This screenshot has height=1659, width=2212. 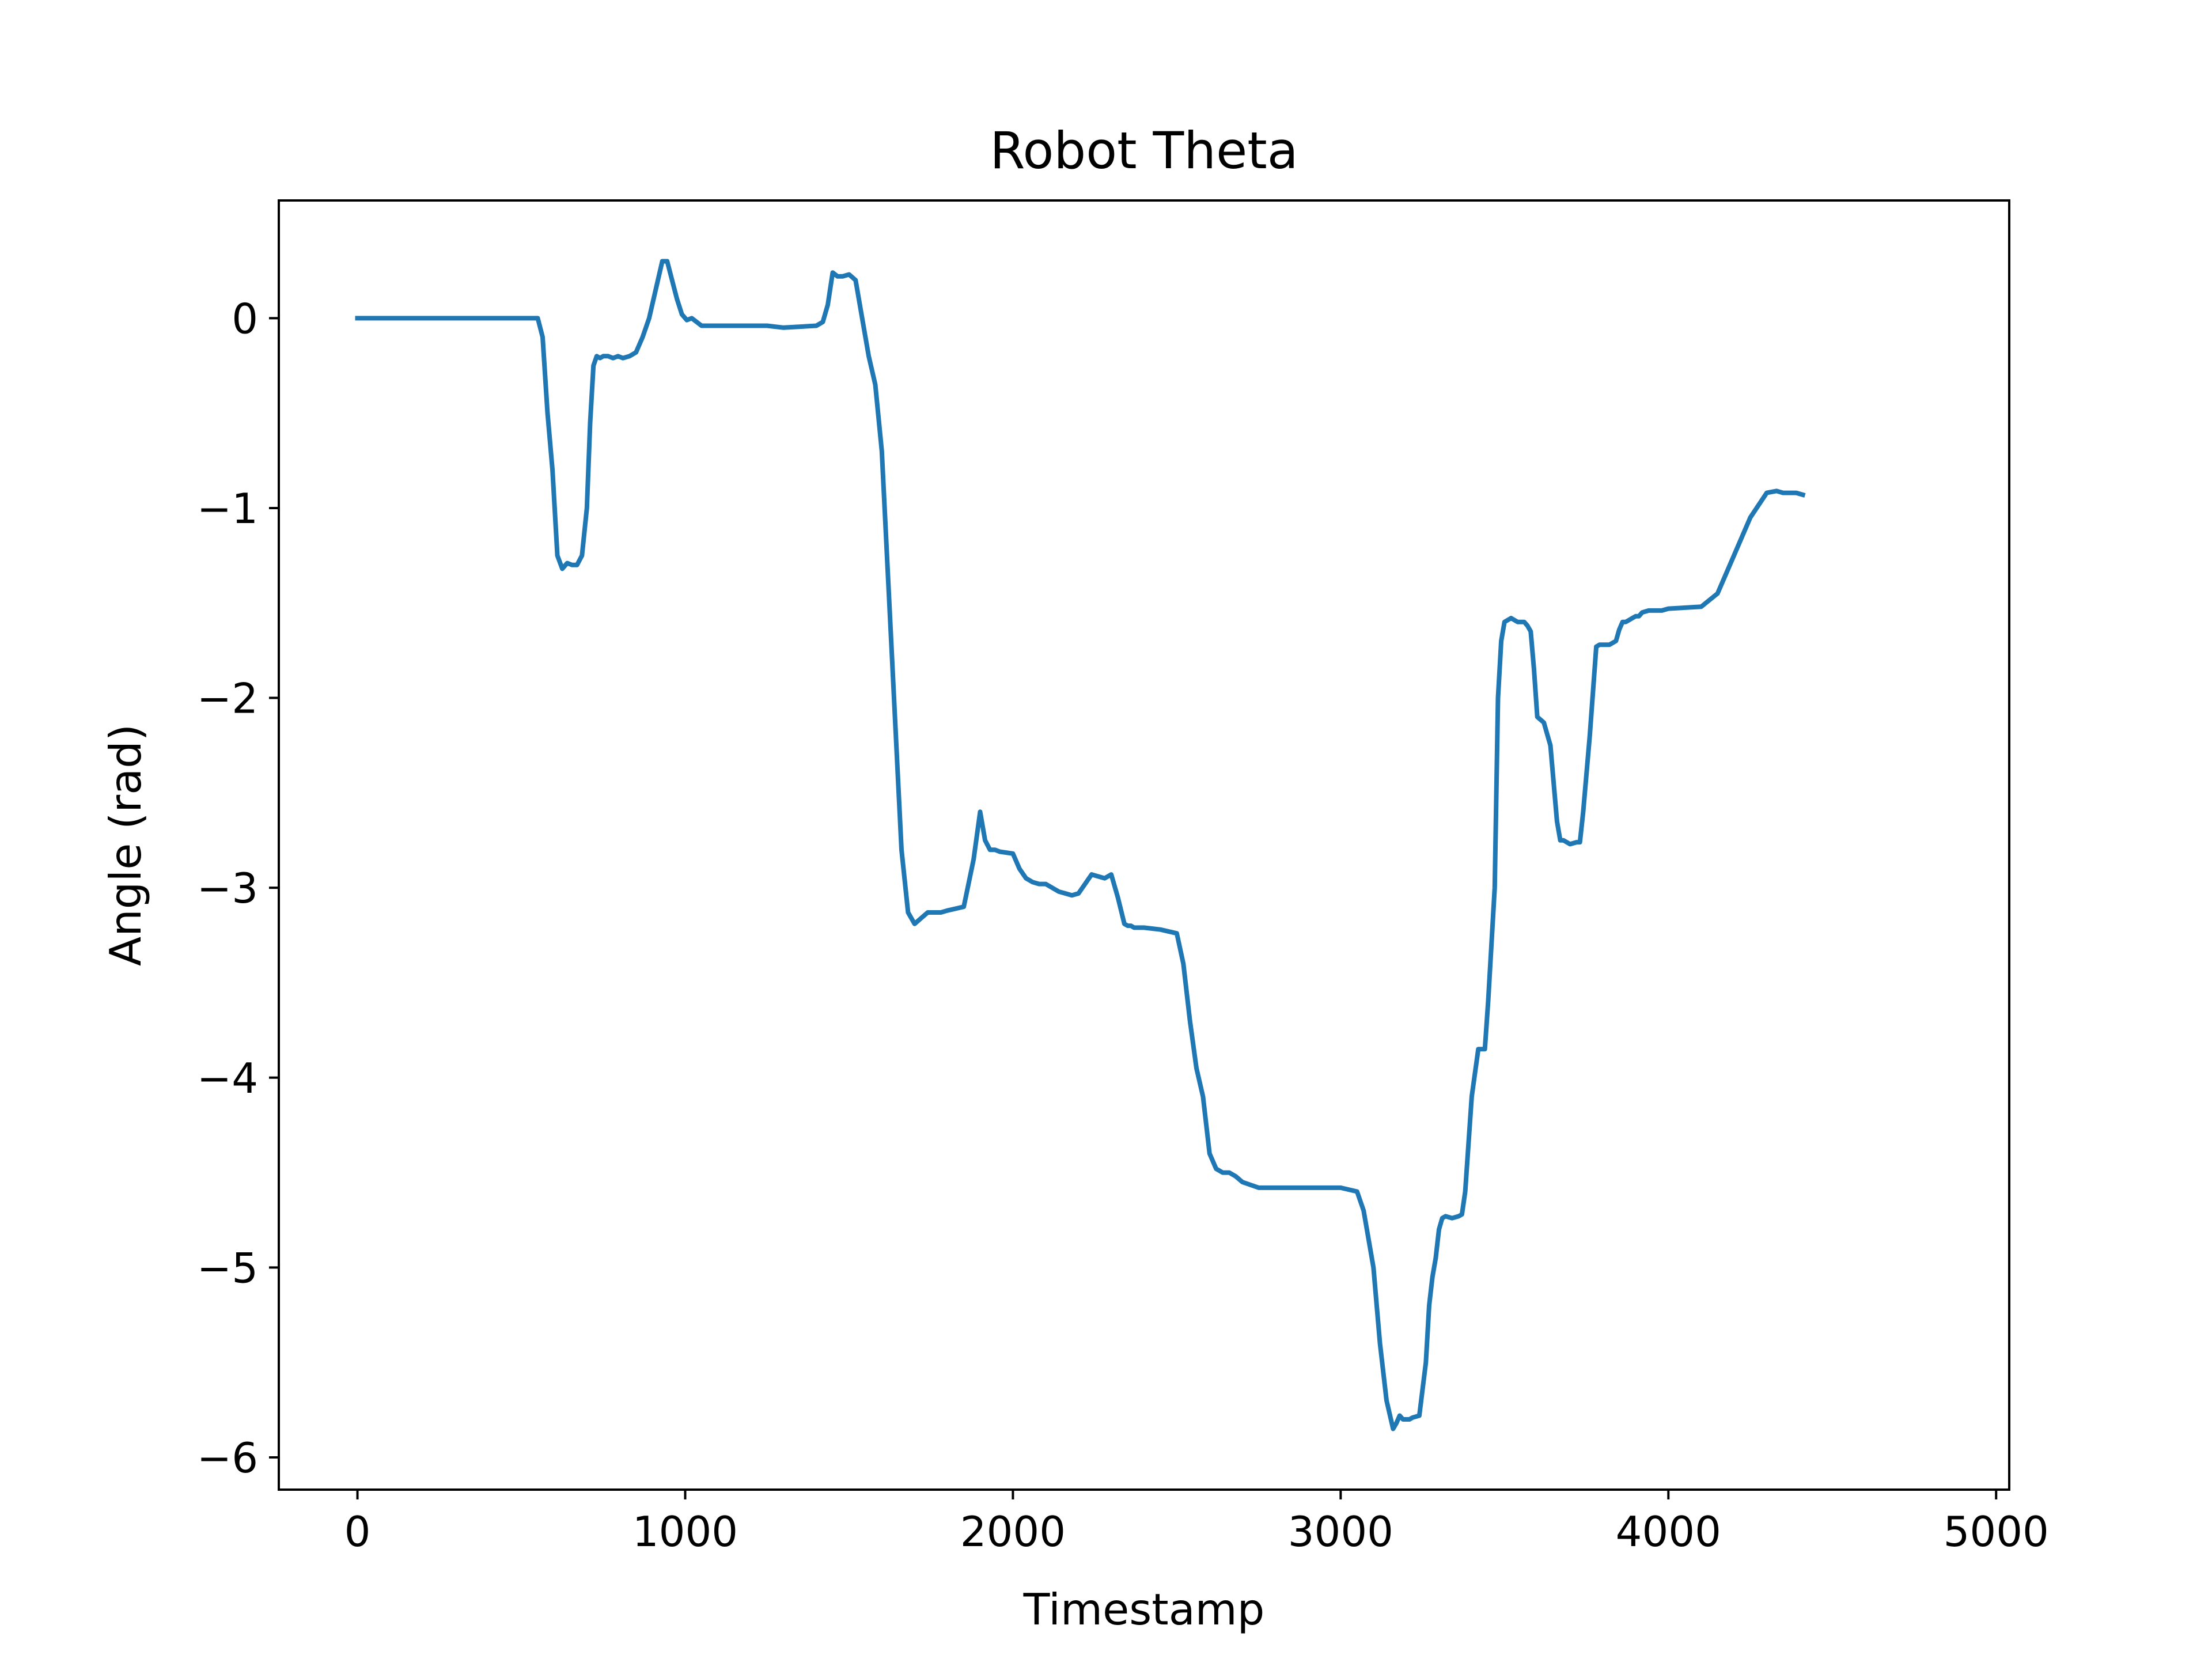 I want to click on x-axis-ticks: 0 1000 2000 3000 4000 5000, so click(x=1196, y=1523).